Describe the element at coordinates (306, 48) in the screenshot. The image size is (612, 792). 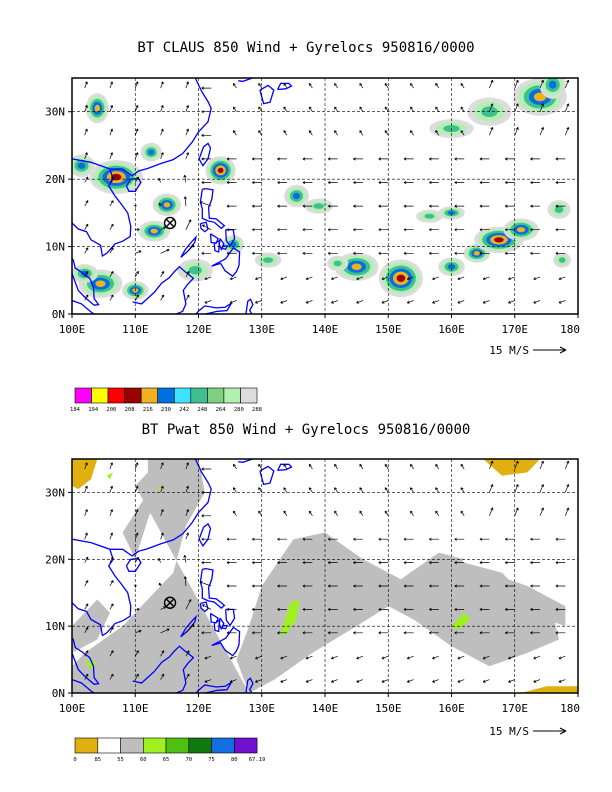
I see `panel1-title: BT CLAUS 850 Wind + Gyrelocs 950816/0000` at that location.